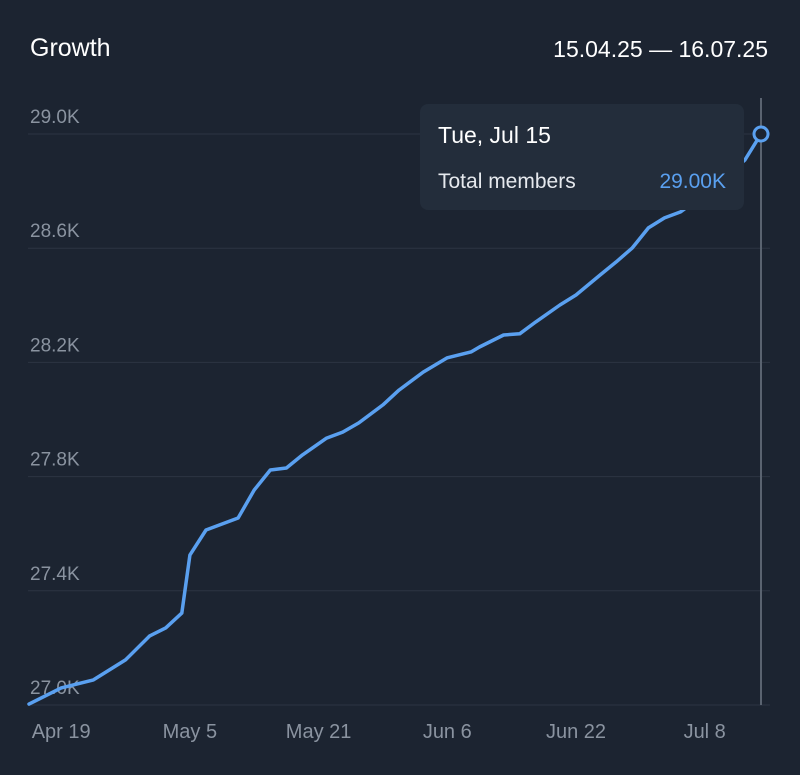 This screenshot has width=800, height=775. I want to click on y-tick-label: 27.8K, so click(55, 460).